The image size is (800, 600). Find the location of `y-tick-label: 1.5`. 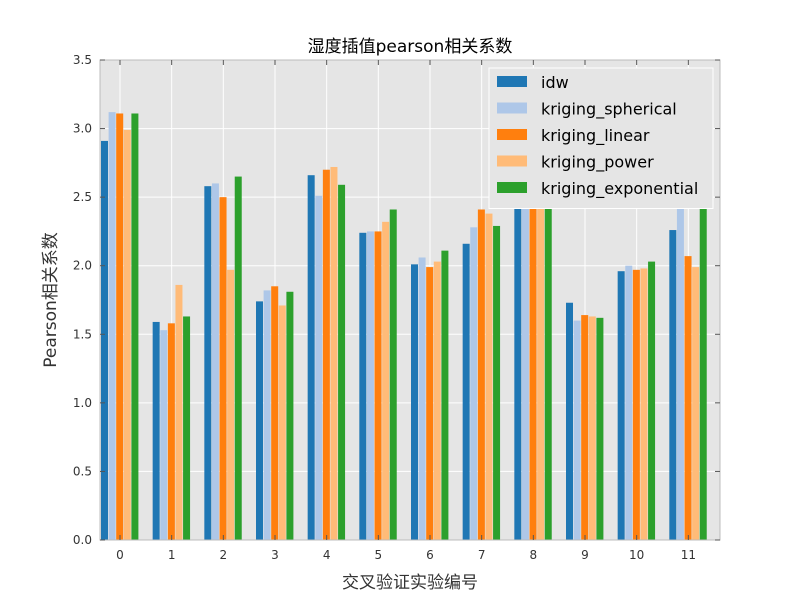

y-tick-label: 1.5 is located at coordinates (82, 334).